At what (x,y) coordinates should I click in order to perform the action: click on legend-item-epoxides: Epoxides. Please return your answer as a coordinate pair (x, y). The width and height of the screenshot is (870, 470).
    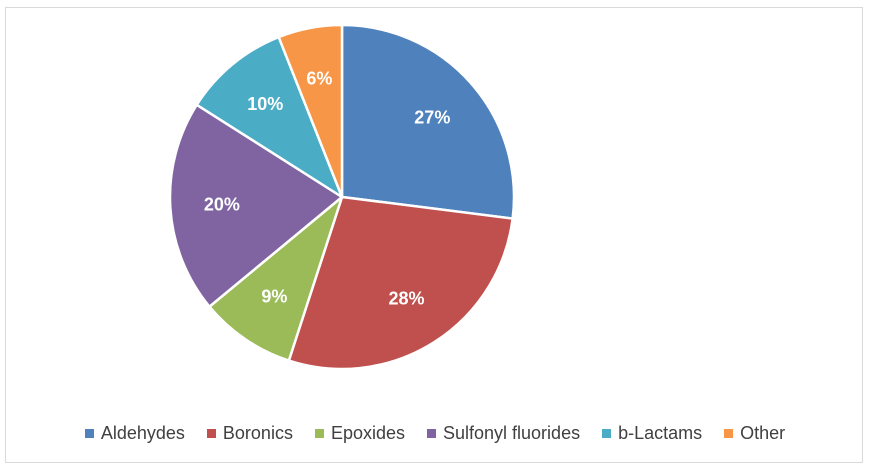
    Looking at the image, I should click on (359, 433).